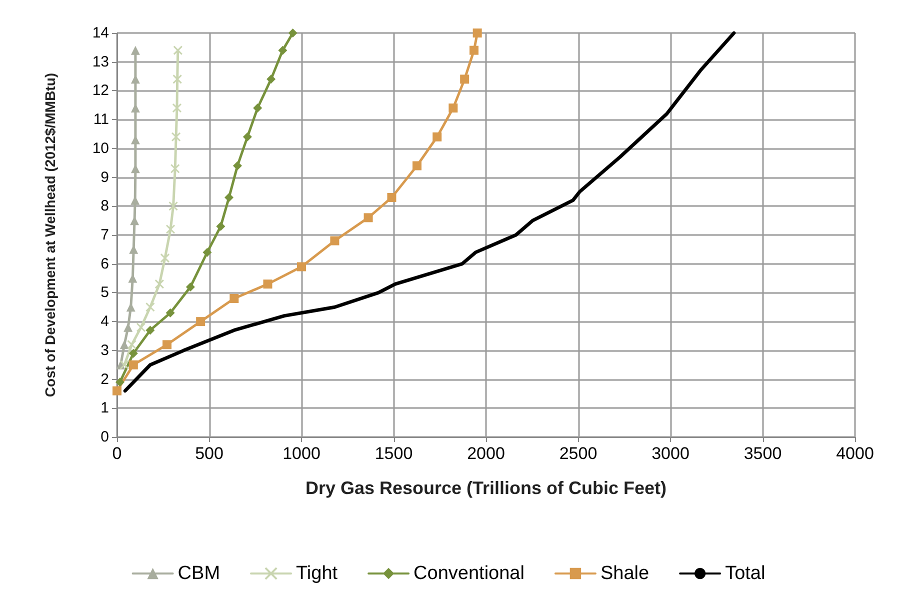  I want to click on x-tick-label: 2500, so click(578, 453).